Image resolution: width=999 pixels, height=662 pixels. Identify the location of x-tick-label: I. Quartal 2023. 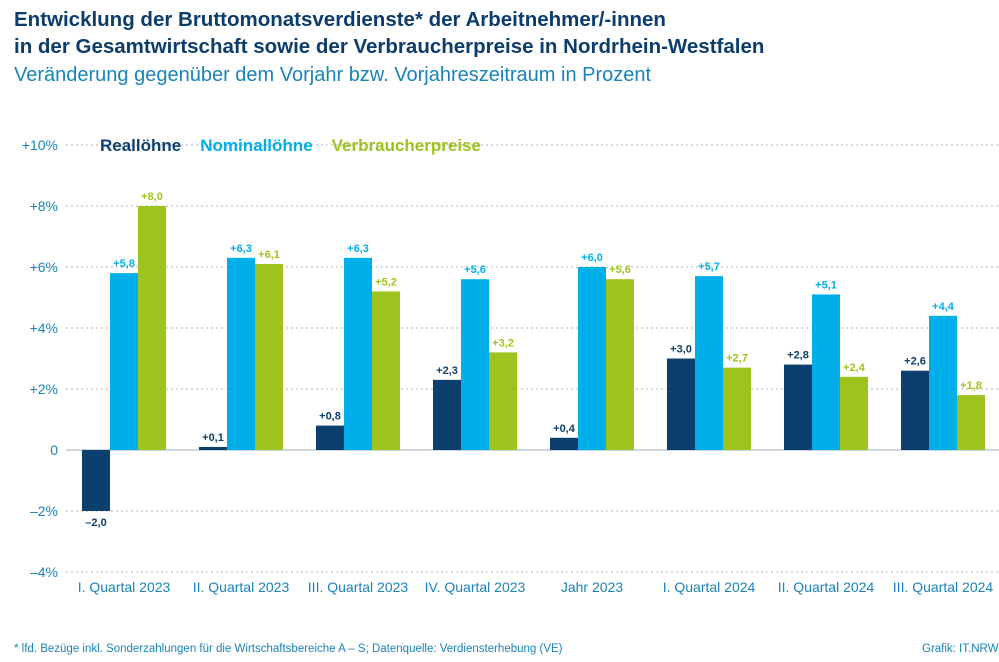
(124, 587).